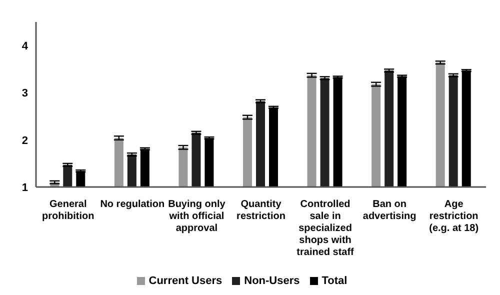  Describe the element at coordinates (25, 94) in the screenshot. I see `y-tick-label: 3` at that location.